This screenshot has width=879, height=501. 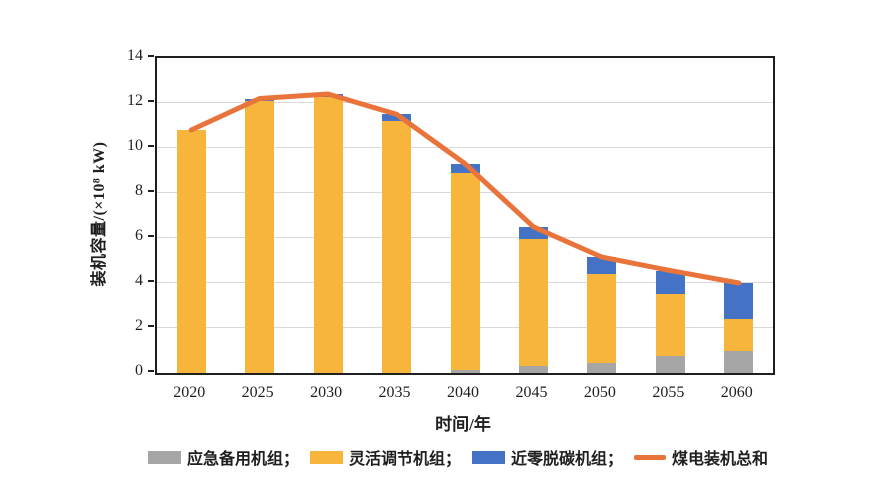 What do you see at coordinates (394, 392) in the screenshot?
I see `x-tick-label: 2035` at bounding box center [394, 392].